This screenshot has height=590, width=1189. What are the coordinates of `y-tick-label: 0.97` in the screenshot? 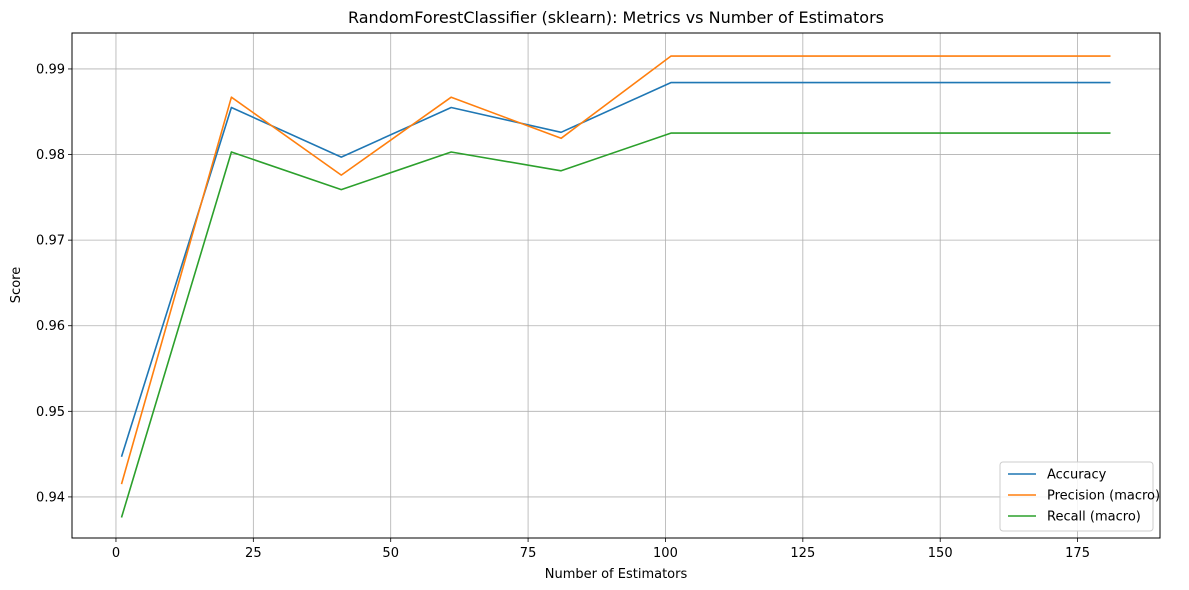 It's located at (50, 241).